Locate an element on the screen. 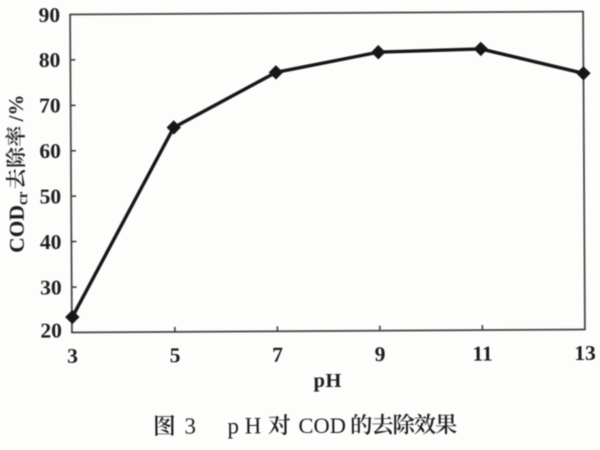  svg-text: pH is located at coordinates (327, 381).